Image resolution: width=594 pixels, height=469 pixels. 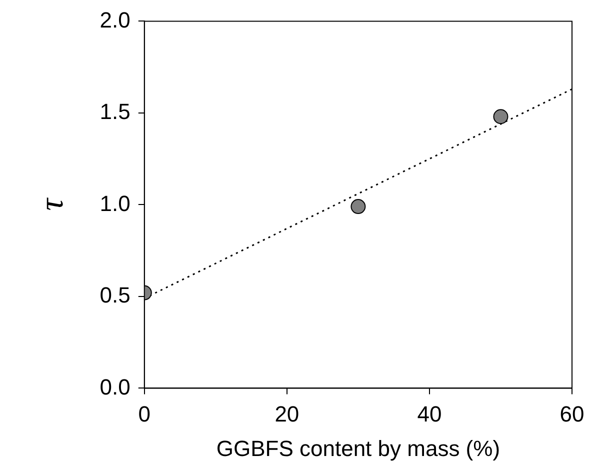 I want to click on y-tick-label: 1.5, so click(x=115, y=111).